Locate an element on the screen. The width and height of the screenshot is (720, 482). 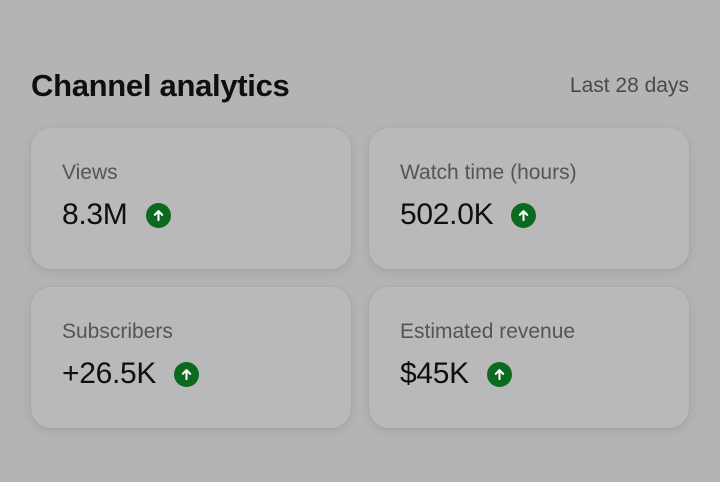
metric-value-row: 502.0K is located at coordinates (468, 215).